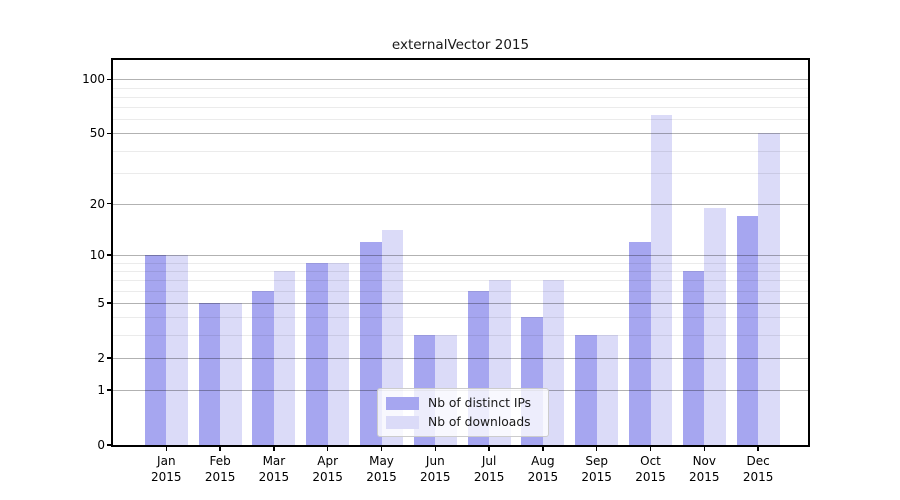 Image resolution: width=900 pixels, height=500 pixels. I want to click on legend: Nb of distinct IPs Nb of downloads, so click(463, 412).